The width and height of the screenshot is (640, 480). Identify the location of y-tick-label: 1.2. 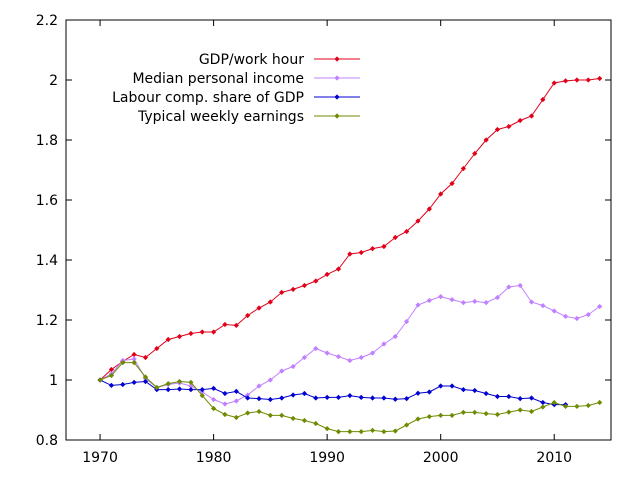
(47, 321).